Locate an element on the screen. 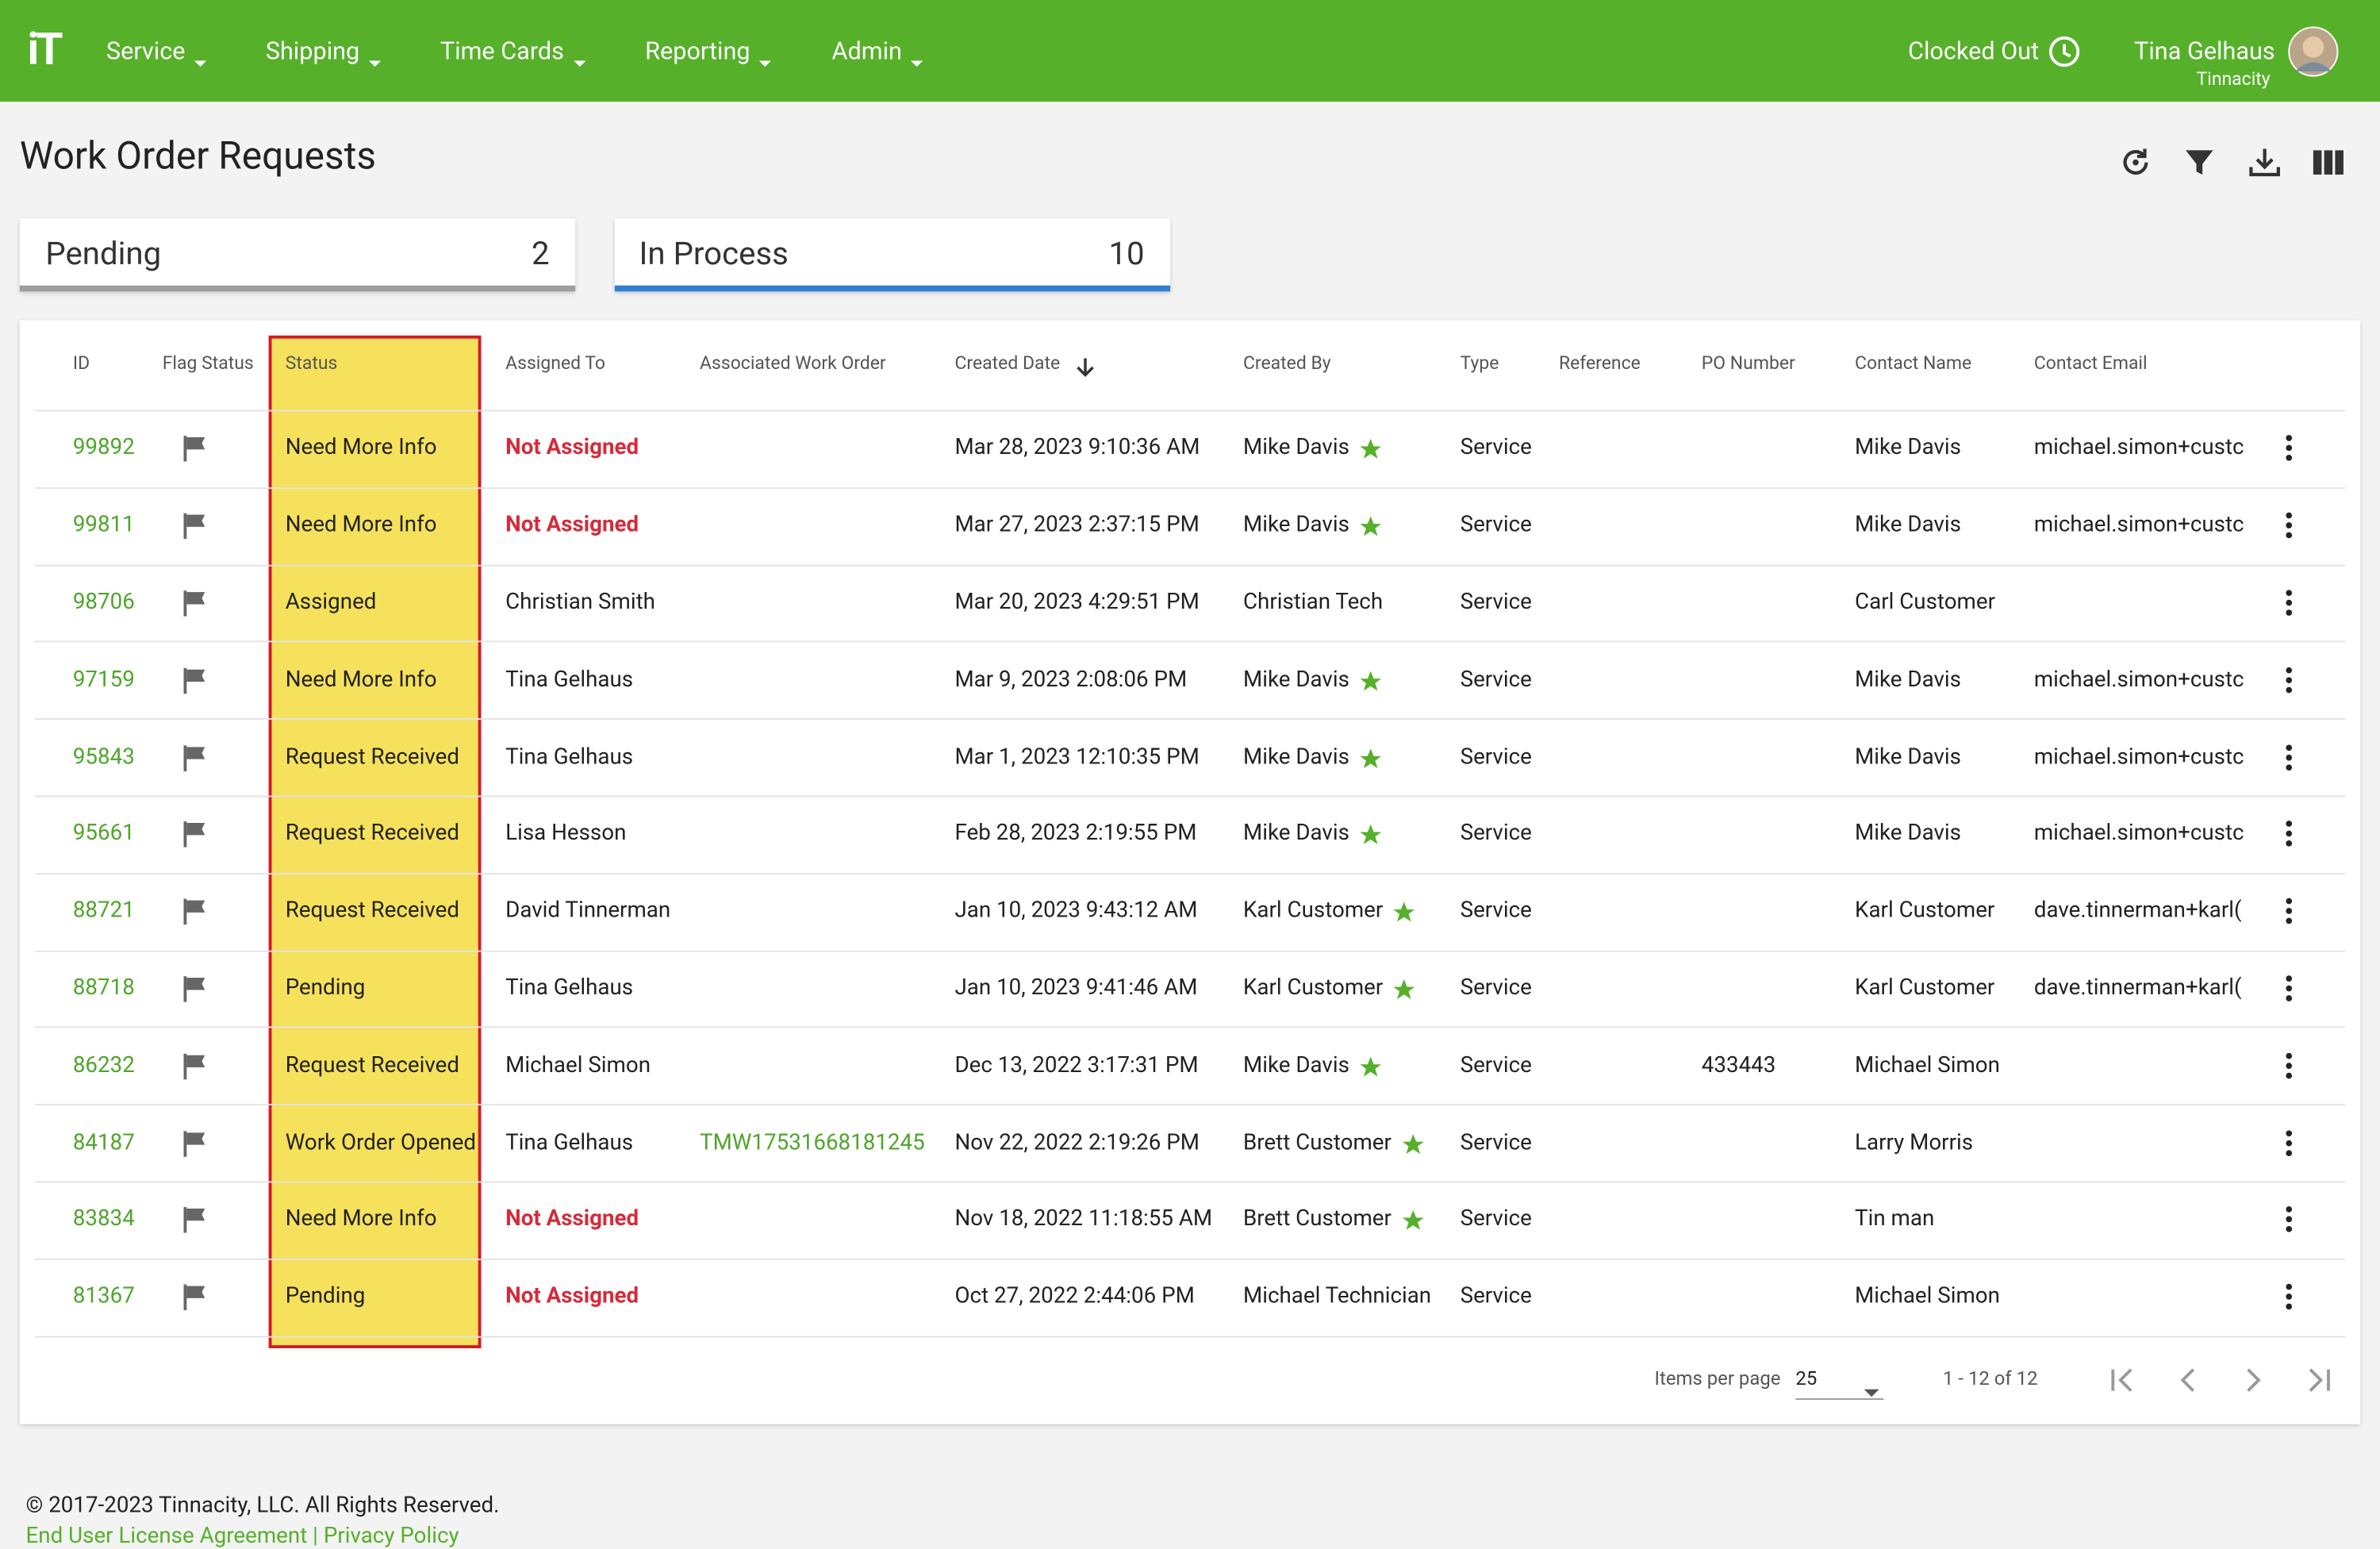 This screenshot has height=1549, width=2380. user-name: Tina Gelhaus is located at coordinates (2204, 51).